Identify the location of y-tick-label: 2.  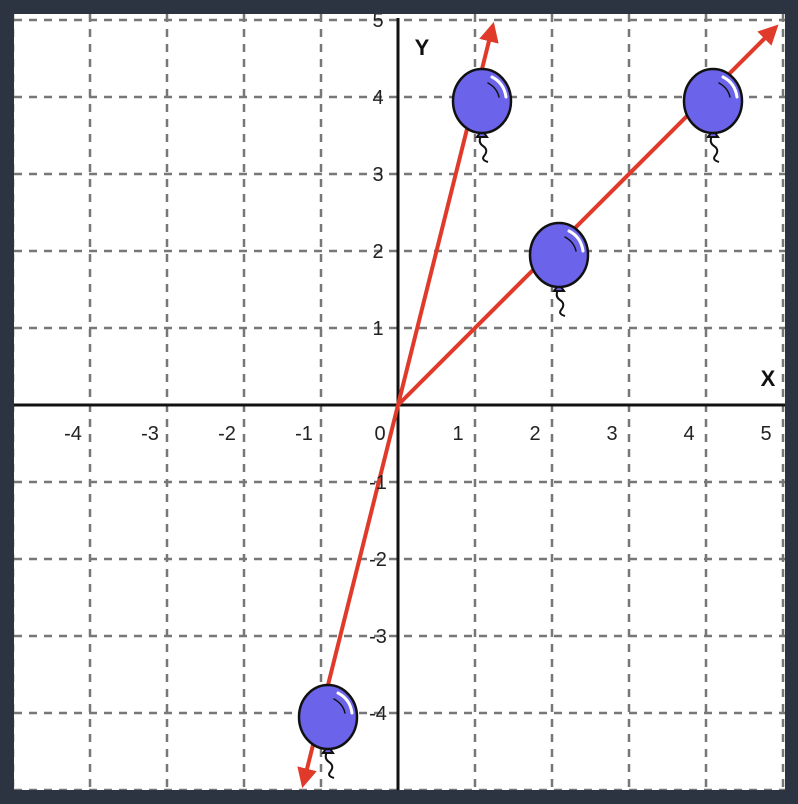
(377, 252).